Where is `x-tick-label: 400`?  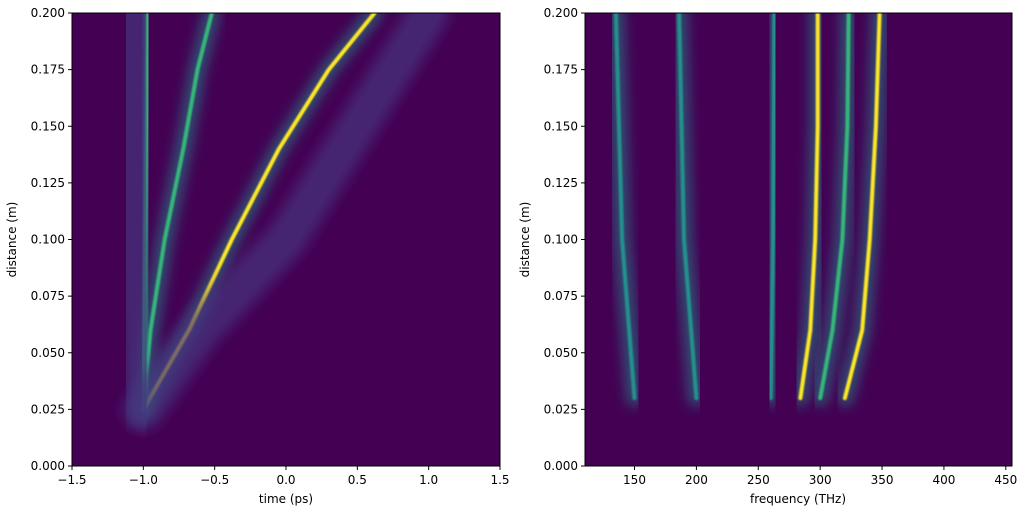 x-tick-label: 400 is located at coordinates (943, 480).